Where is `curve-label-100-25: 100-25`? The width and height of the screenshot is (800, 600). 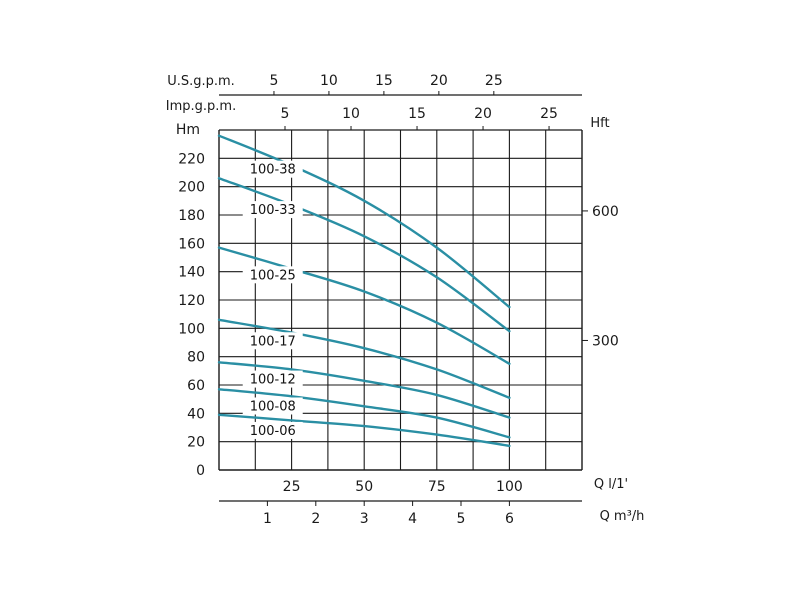
curve-label-100-25: 100-25 is located at coordinates (273, 275).